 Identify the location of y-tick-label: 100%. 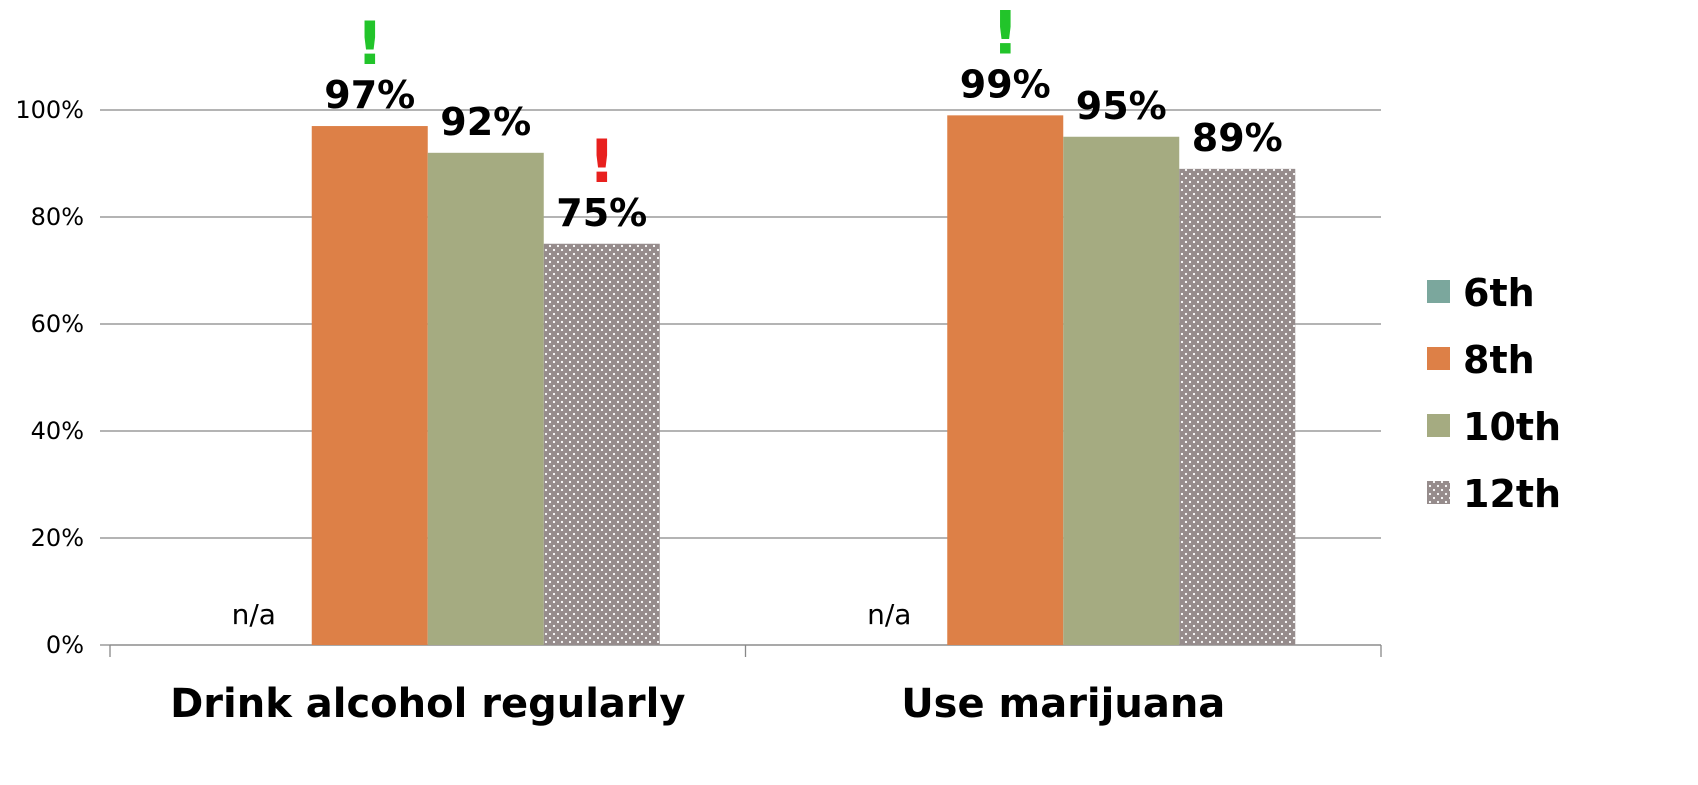
(49, 110).